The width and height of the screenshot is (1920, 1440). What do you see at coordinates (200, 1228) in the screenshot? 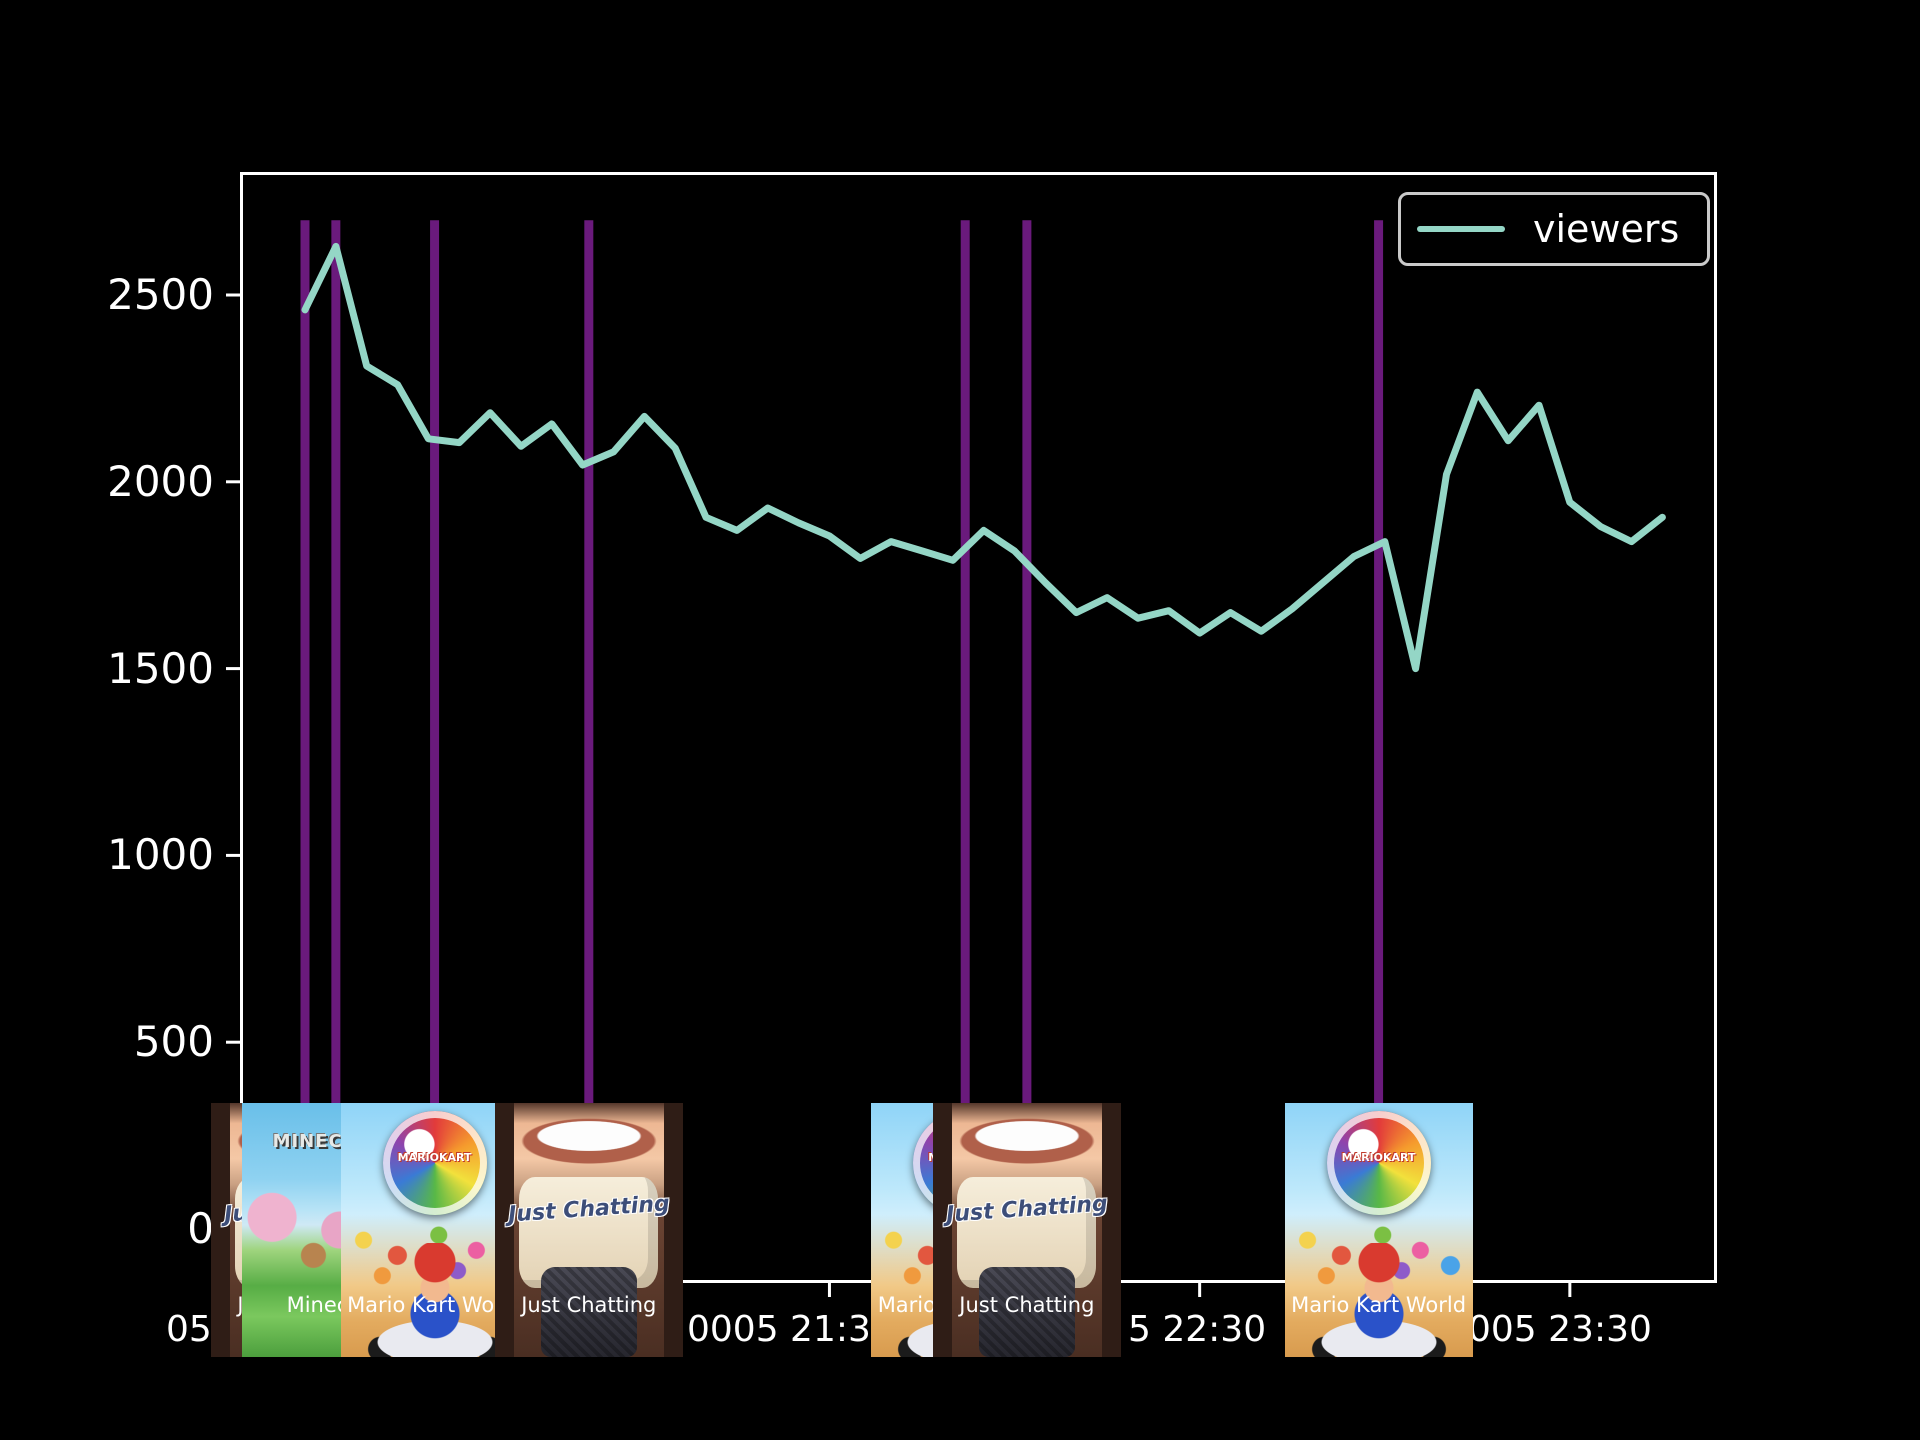
I see `y-tick-label: 0` at bounding box center [200, 1228].